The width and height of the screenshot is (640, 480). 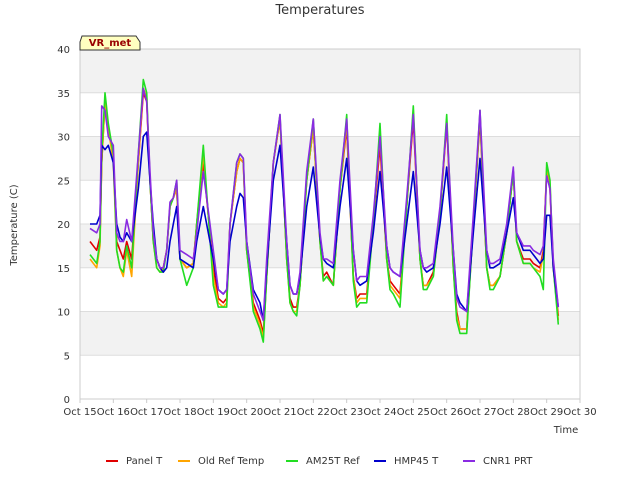 I want to click on station-tag: VR_met, so click(x=110, y=43).